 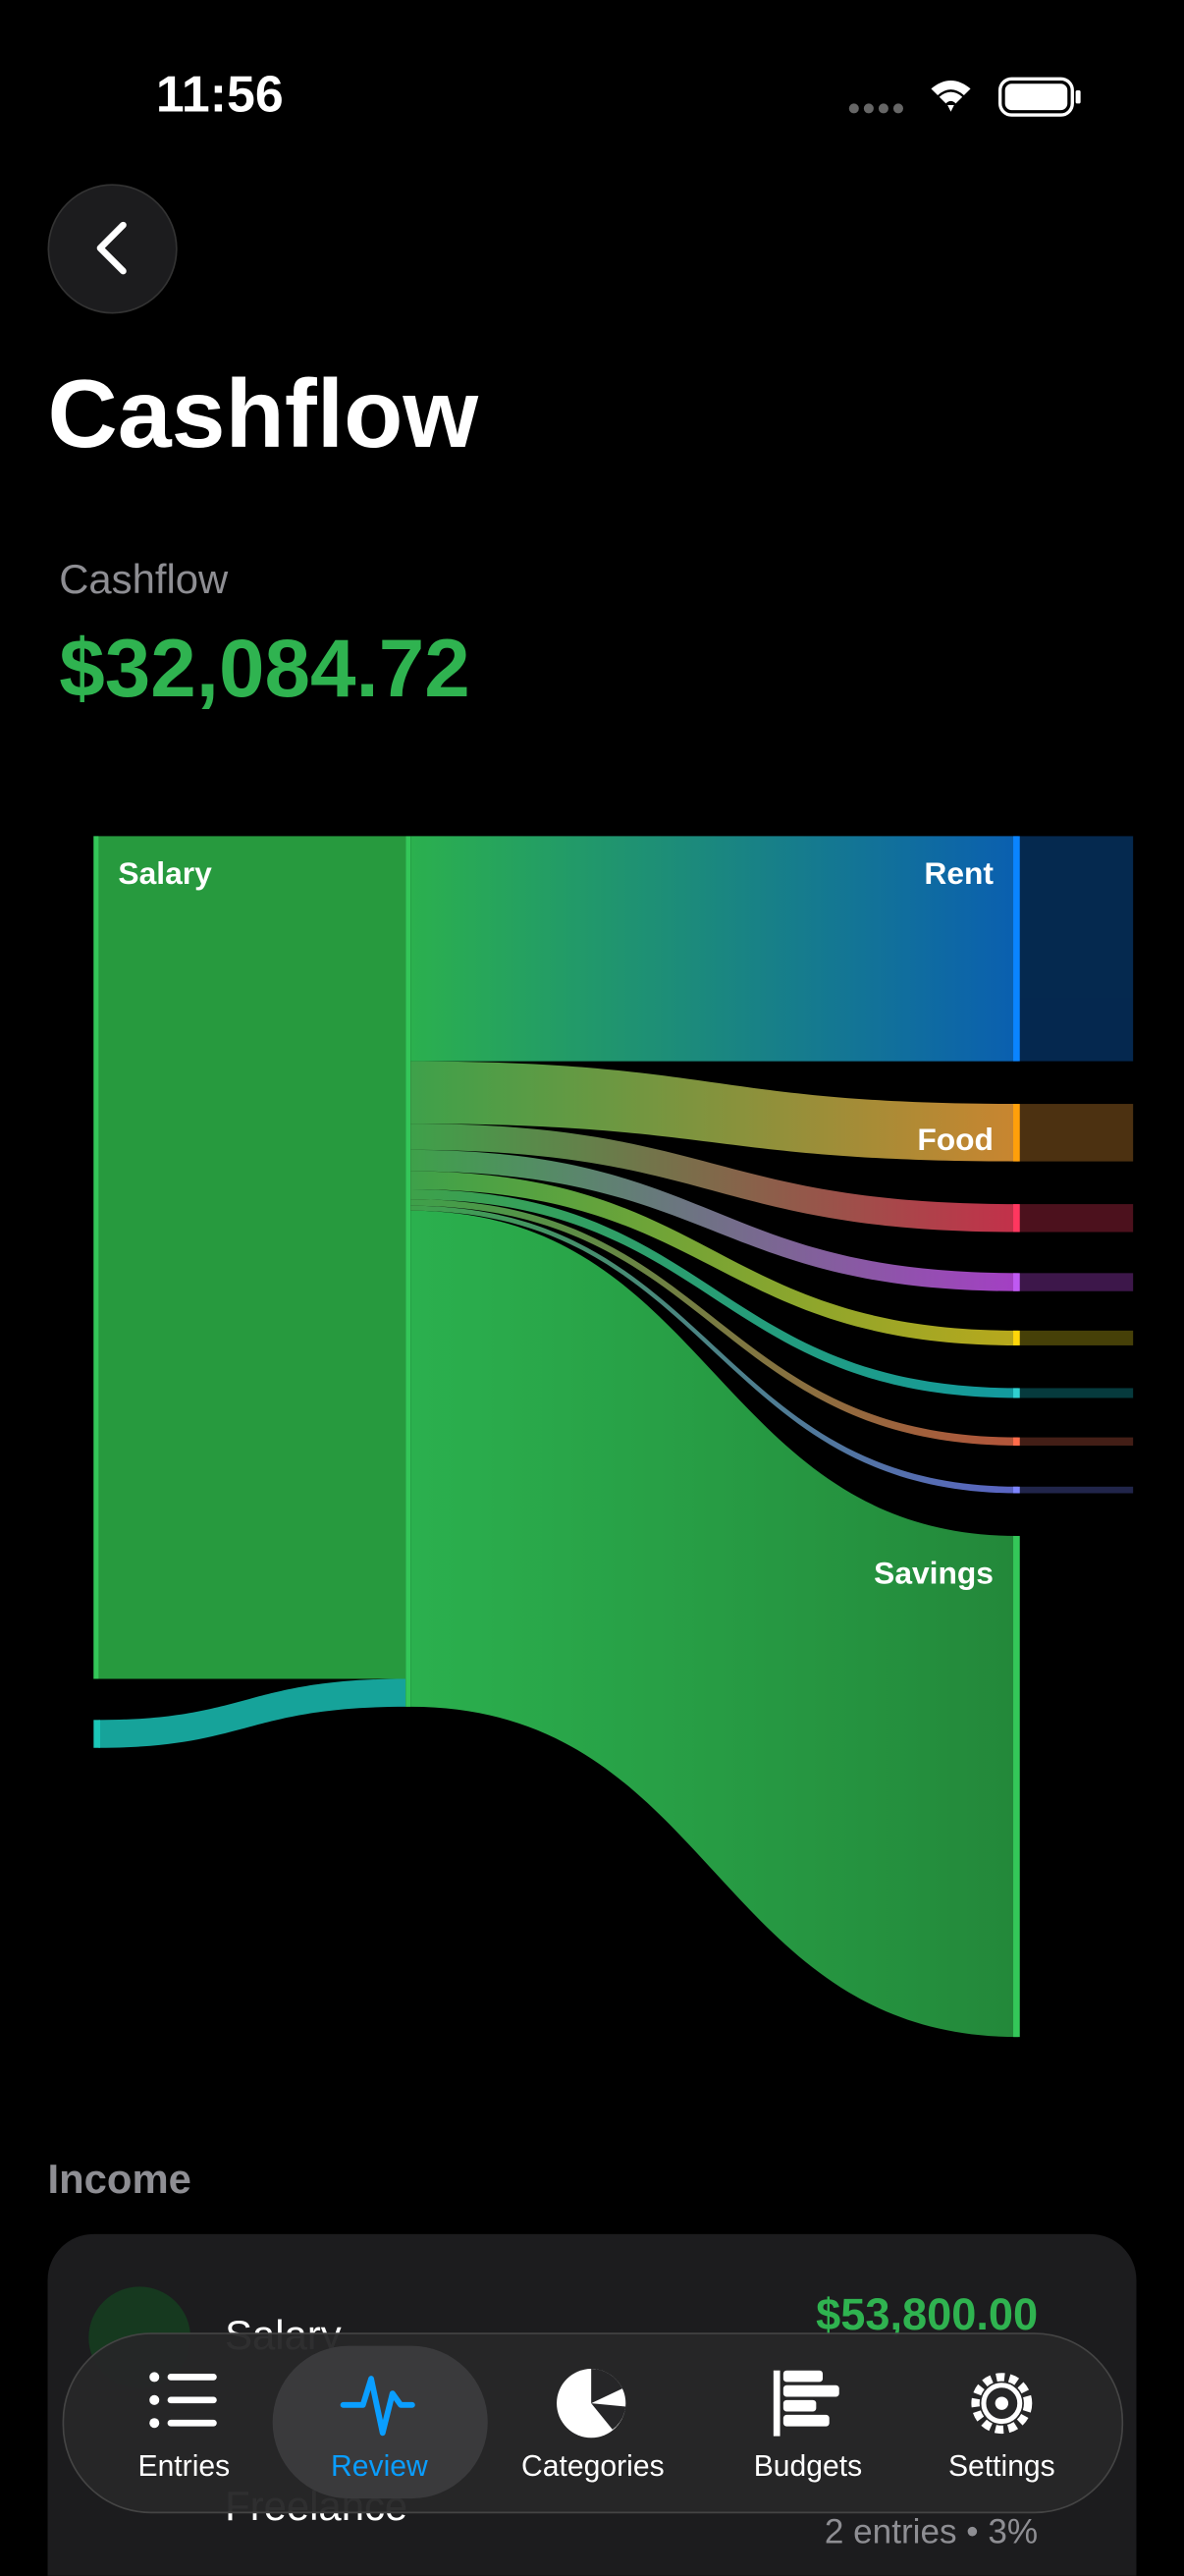 I want to click on tab-label: Categories, so click(x=593, y=2465).